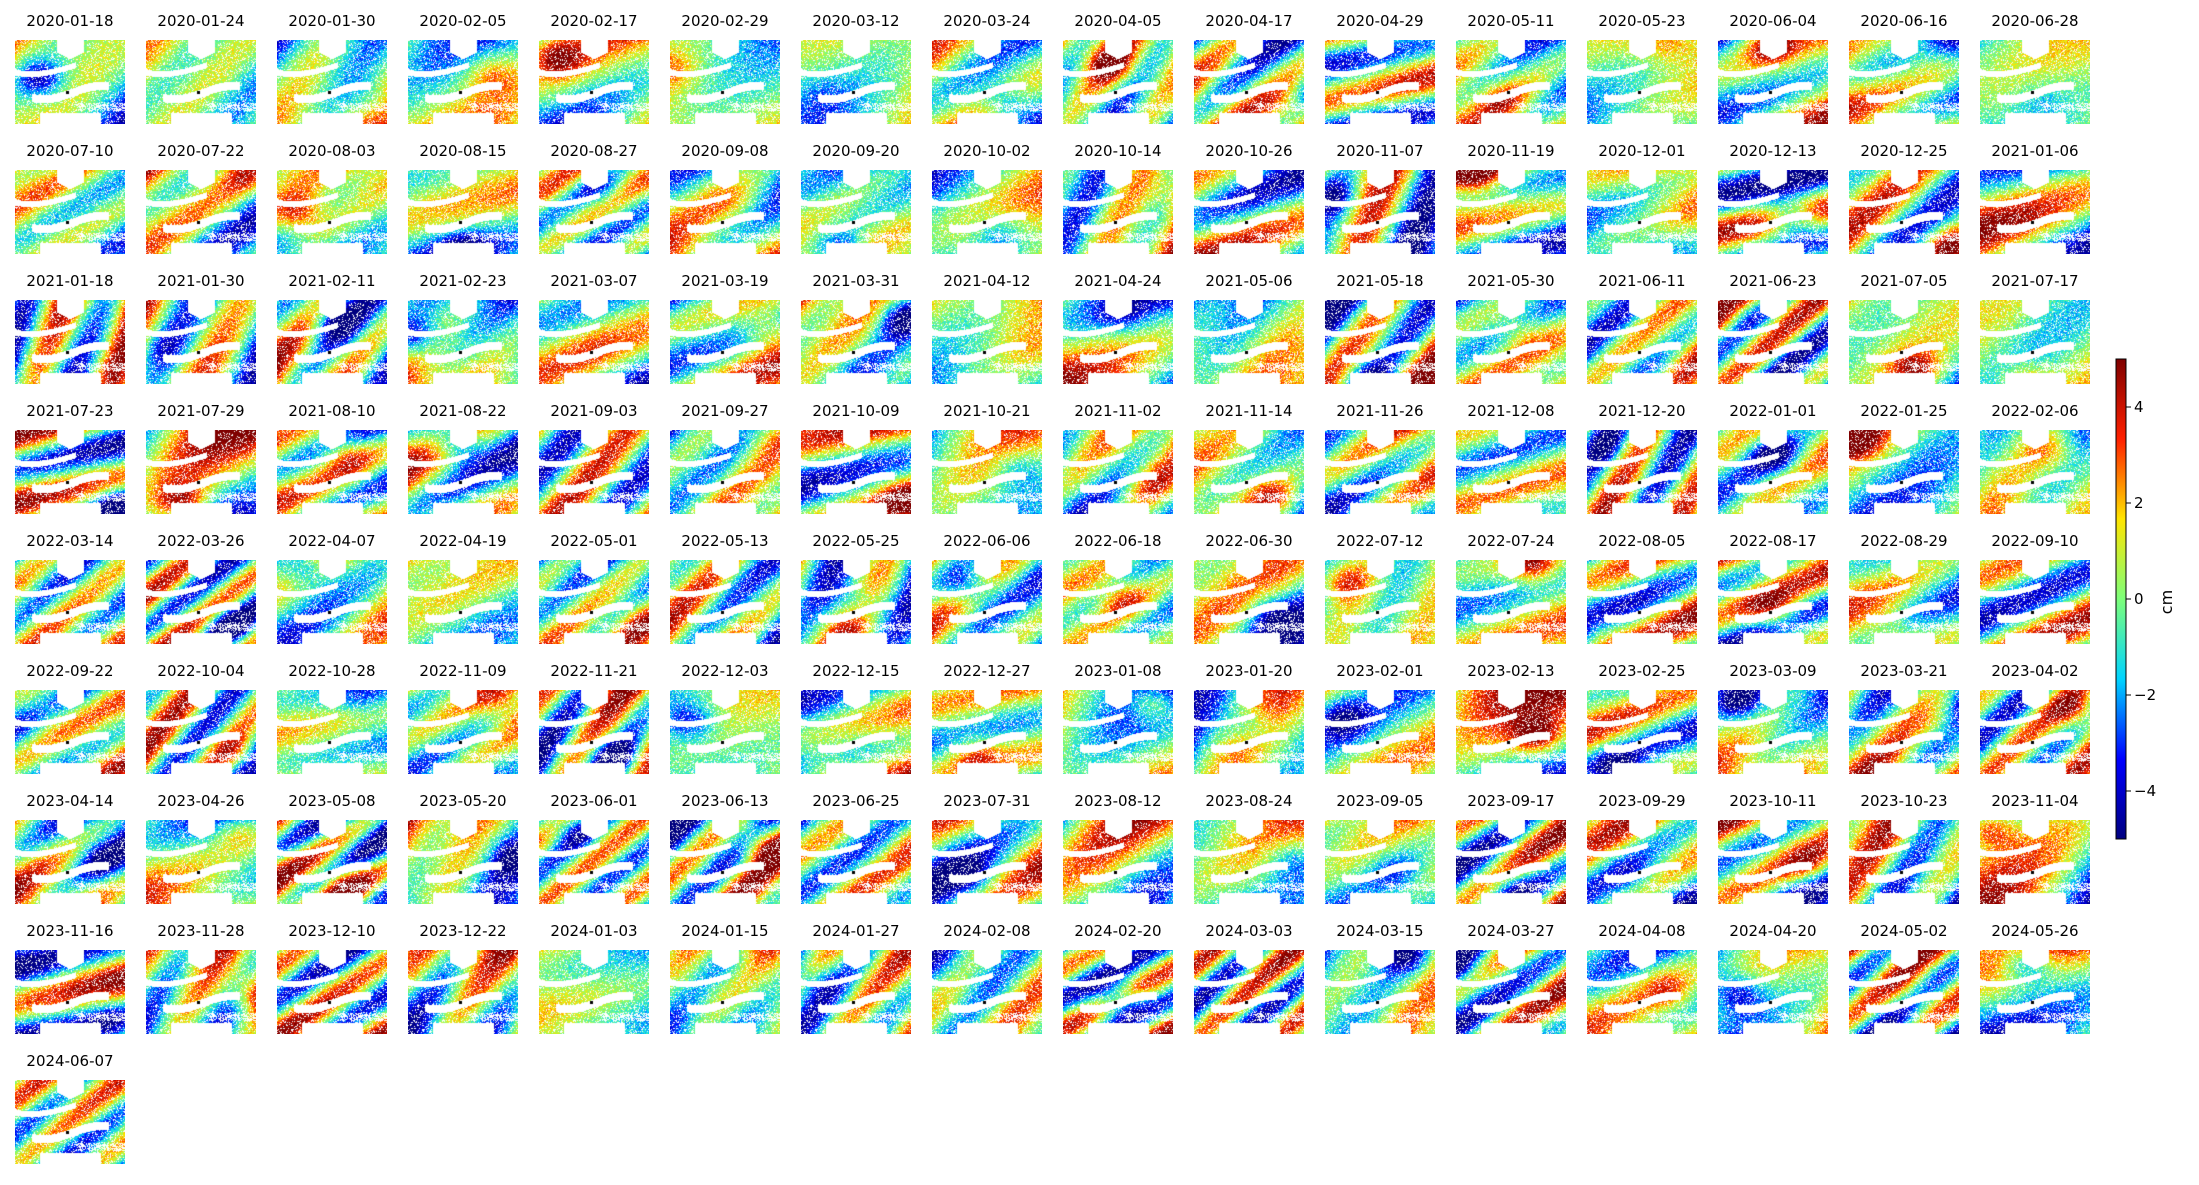 Image resolution: width=2199 pixels, height=1185 pixels. Describe the element at coordinates (332, 541) in the screenshot. I see `panel-title: 2022-04-07` at that location.